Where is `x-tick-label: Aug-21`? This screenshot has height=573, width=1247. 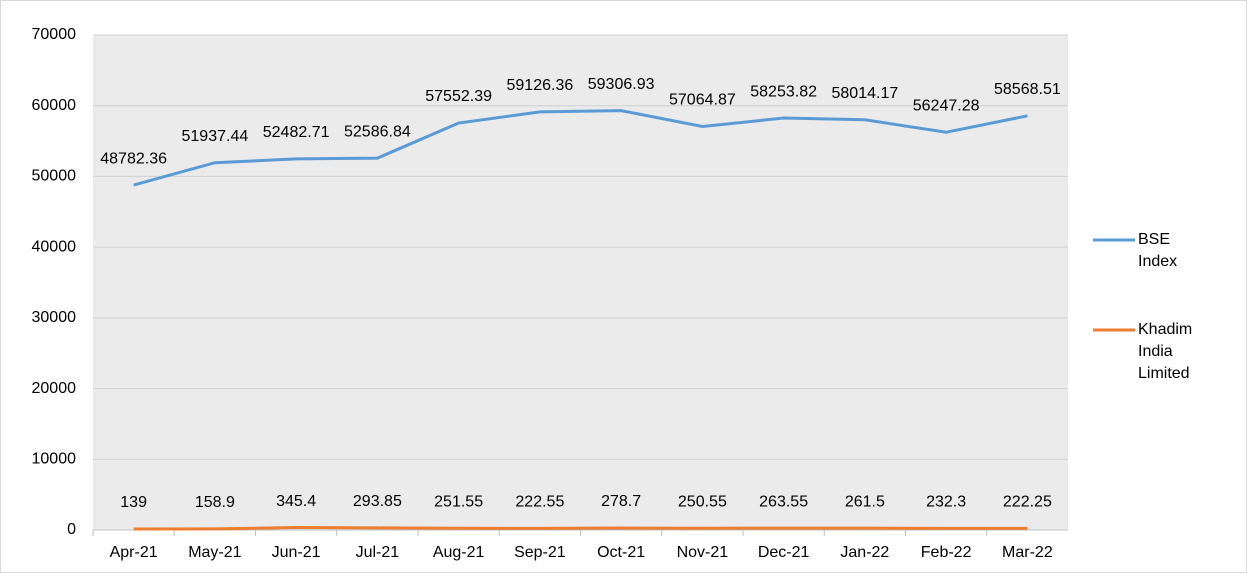 x-tick-label: Aug-21 is located at coordinates (459, 552).